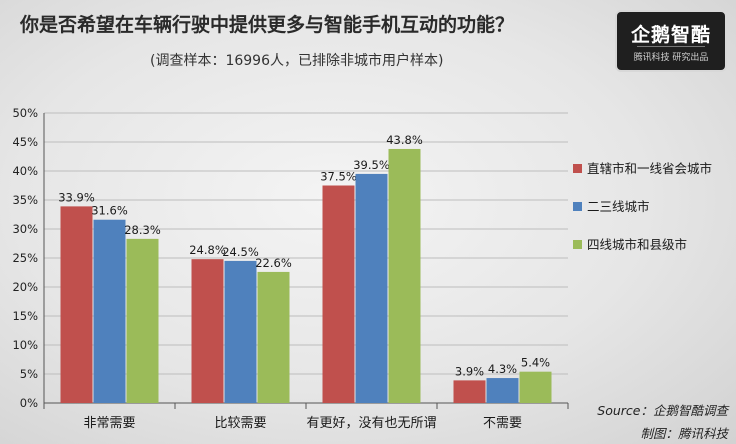  Describe the element at coordinates (297, 61) in the screenshot. I see `chart-subtitle: (调查样本：16996人，已排除非城市用户样本)` at that location.